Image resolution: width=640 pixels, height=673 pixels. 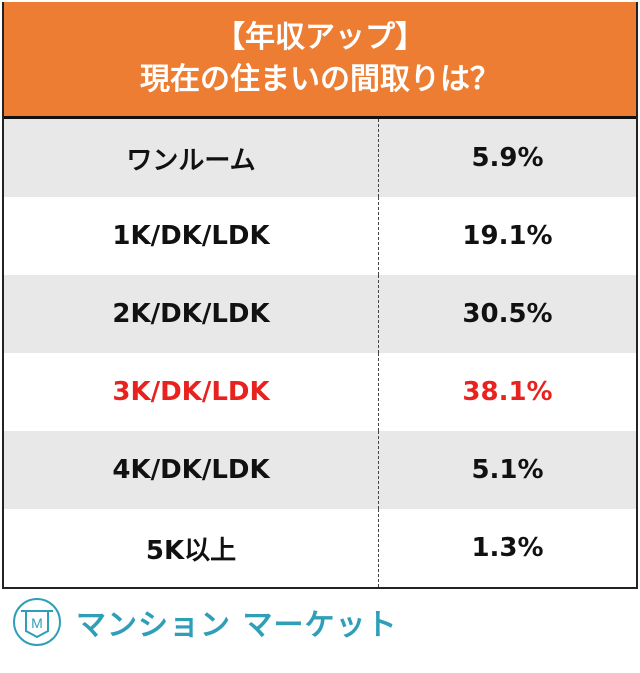 What do you see at coordinates (507, 158) in the screenshot?
I see `row-value: 5.9%` at bounding box center [507, 158].